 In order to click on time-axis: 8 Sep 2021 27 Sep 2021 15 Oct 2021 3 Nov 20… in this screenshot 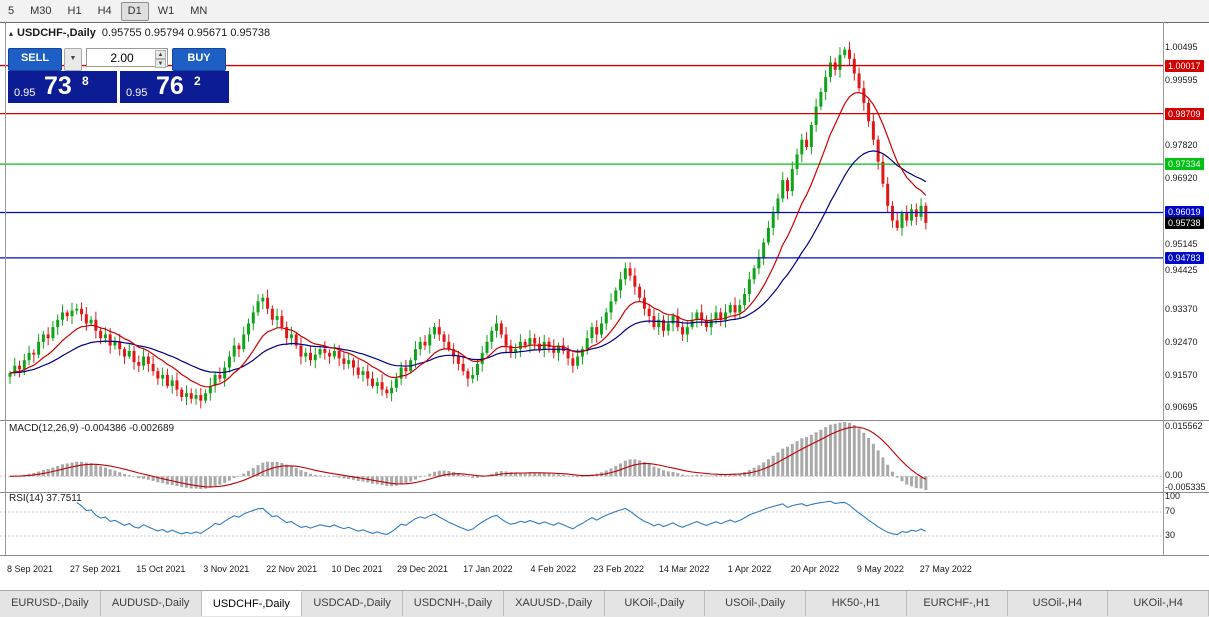, I will do `click(604, 573)`.